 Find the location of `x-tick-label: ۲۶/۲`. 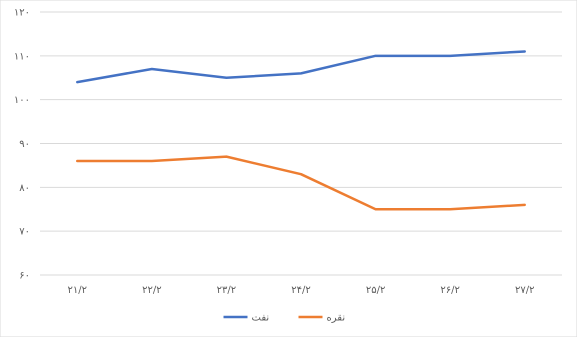

x-tick-label: ۲۶/۲ is located at coordinates (450, 290).